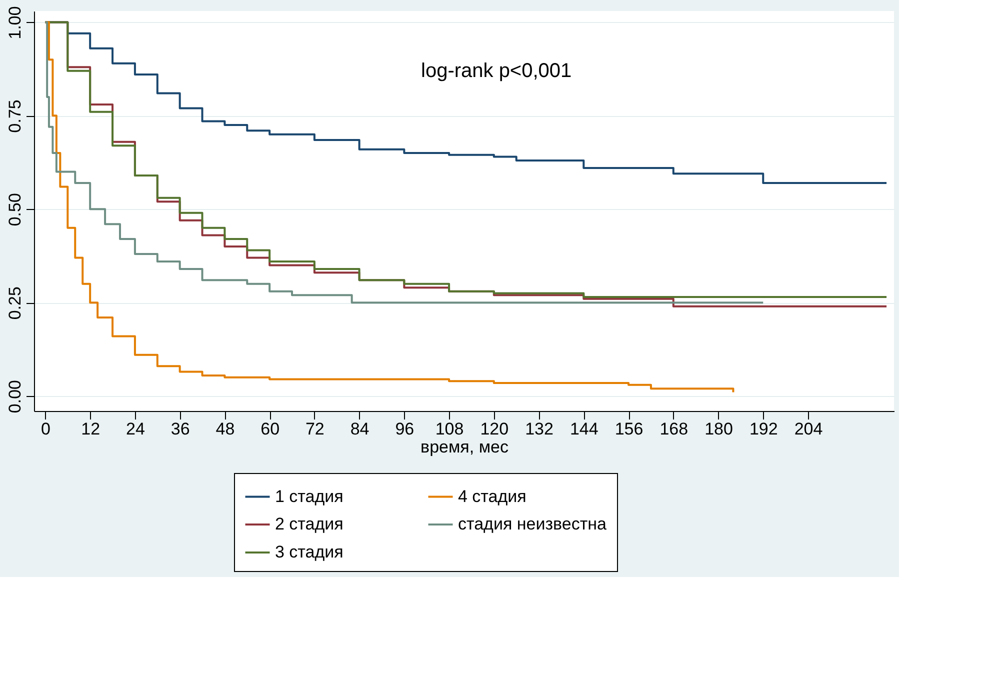 This screenshot has height=682, width=995. I want to click on x-tick-label: 120, so click(494, 429).